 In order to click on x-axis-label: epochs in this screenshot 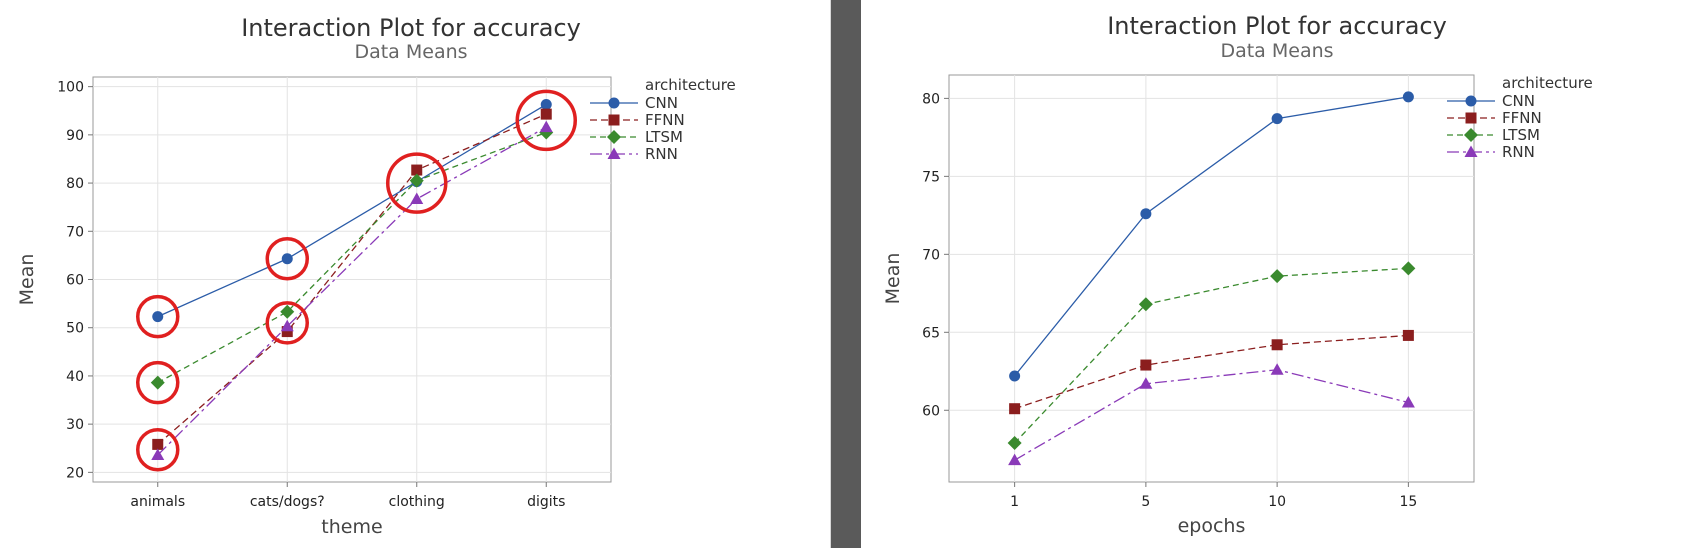, I will do `click(1212, 526)`.